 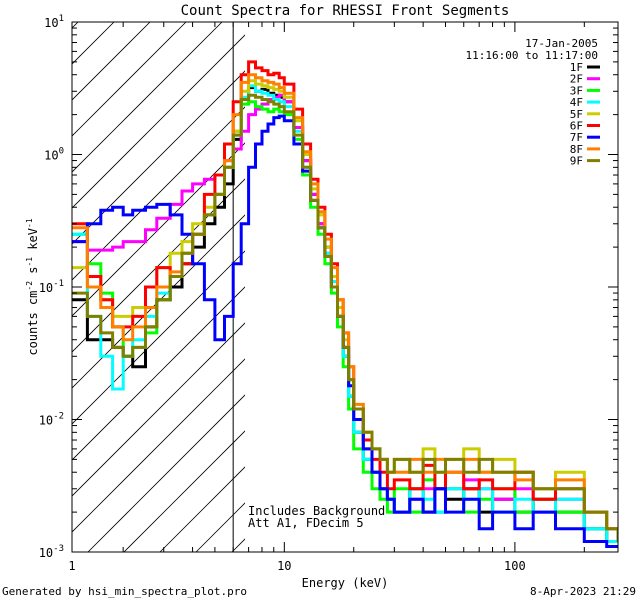 I want to click on background-note: Includes Background, so click(x=316, y=511).